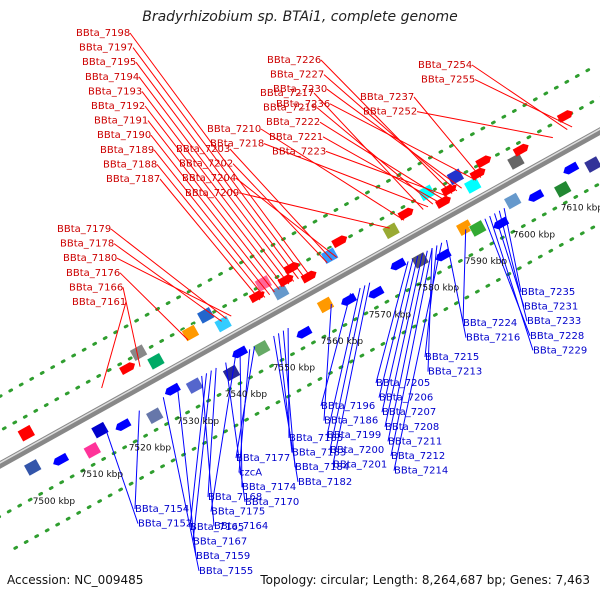 Image resolution: width=600 pixels, height=600 pixels. Describe the element at coordinates (115, 91) in the screenshot. I see `upper-gene-label: BBta_7193` at that location.